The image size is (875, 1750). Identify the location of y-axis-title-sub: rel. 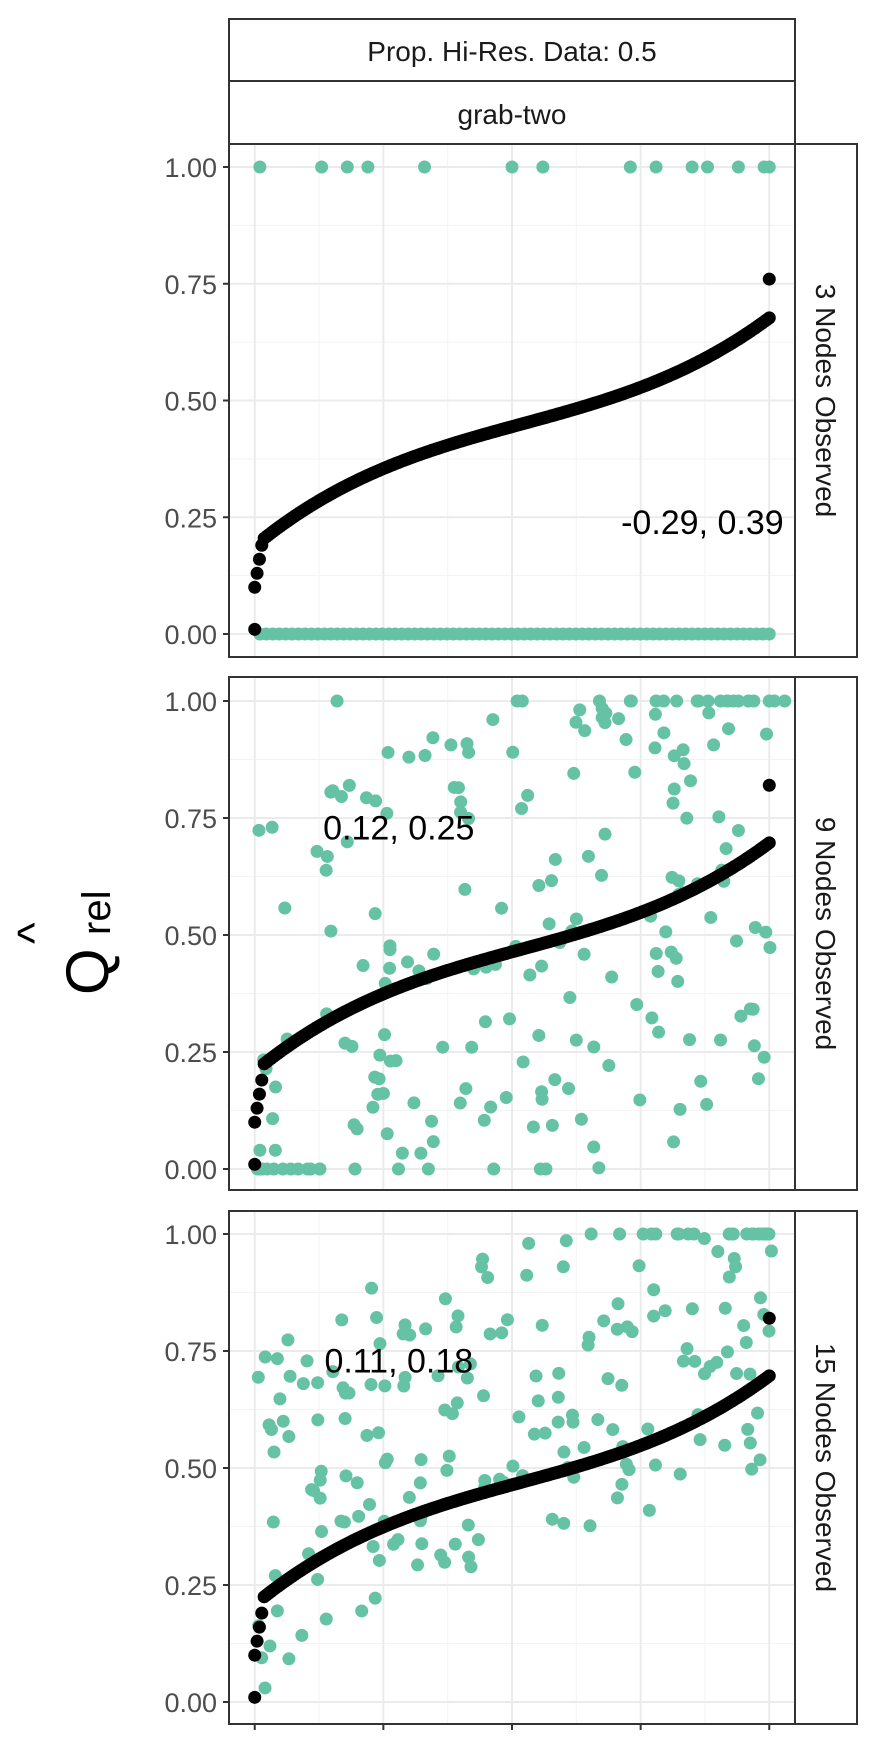
(97, 913).